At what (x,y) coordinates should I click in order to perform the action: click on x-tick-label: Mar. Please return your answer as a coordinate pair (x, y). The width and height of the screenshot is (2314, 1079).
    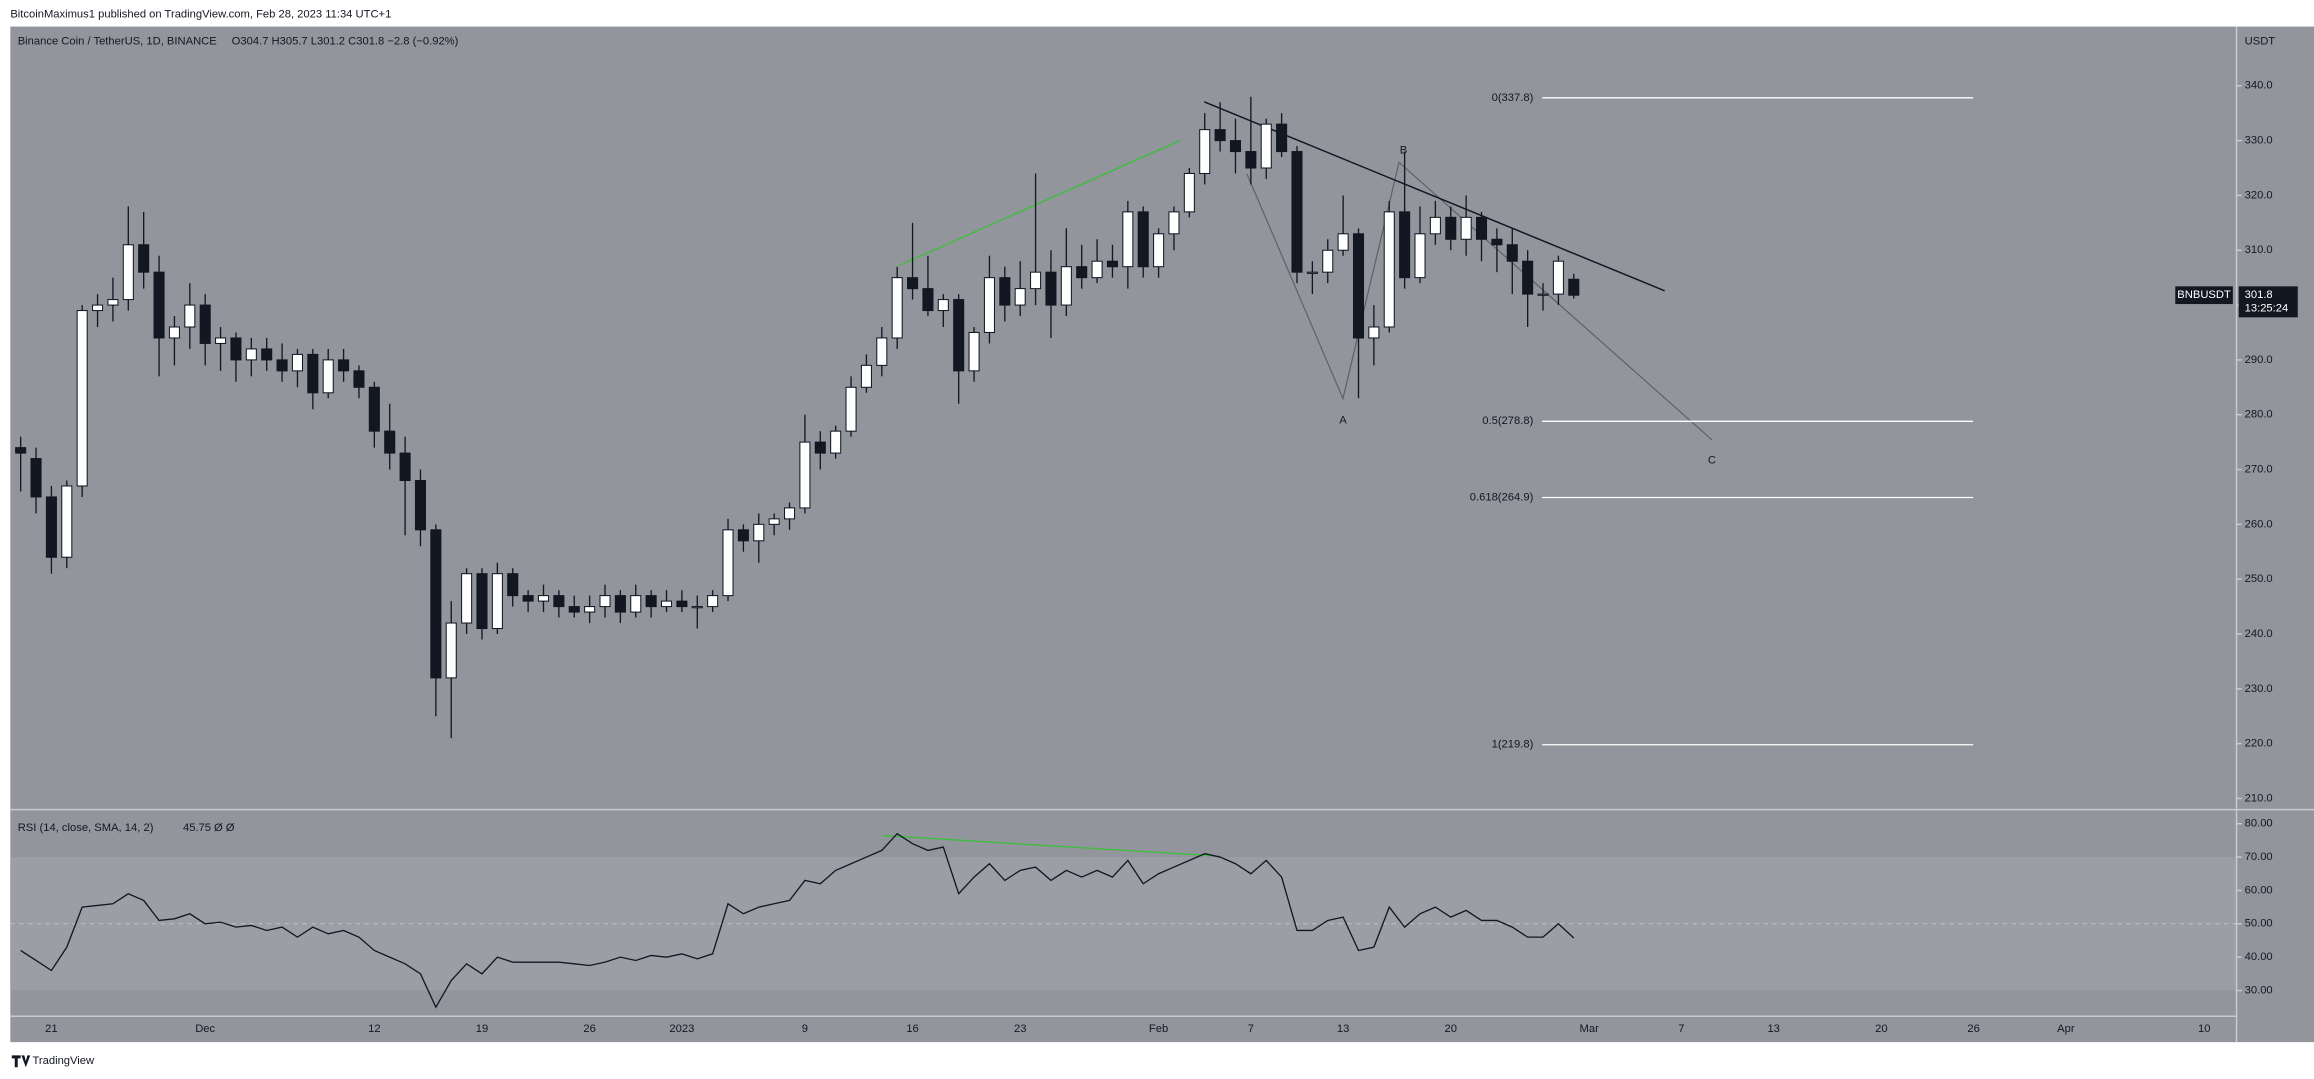
    Looking at the image, I should click on (1590, 1029).